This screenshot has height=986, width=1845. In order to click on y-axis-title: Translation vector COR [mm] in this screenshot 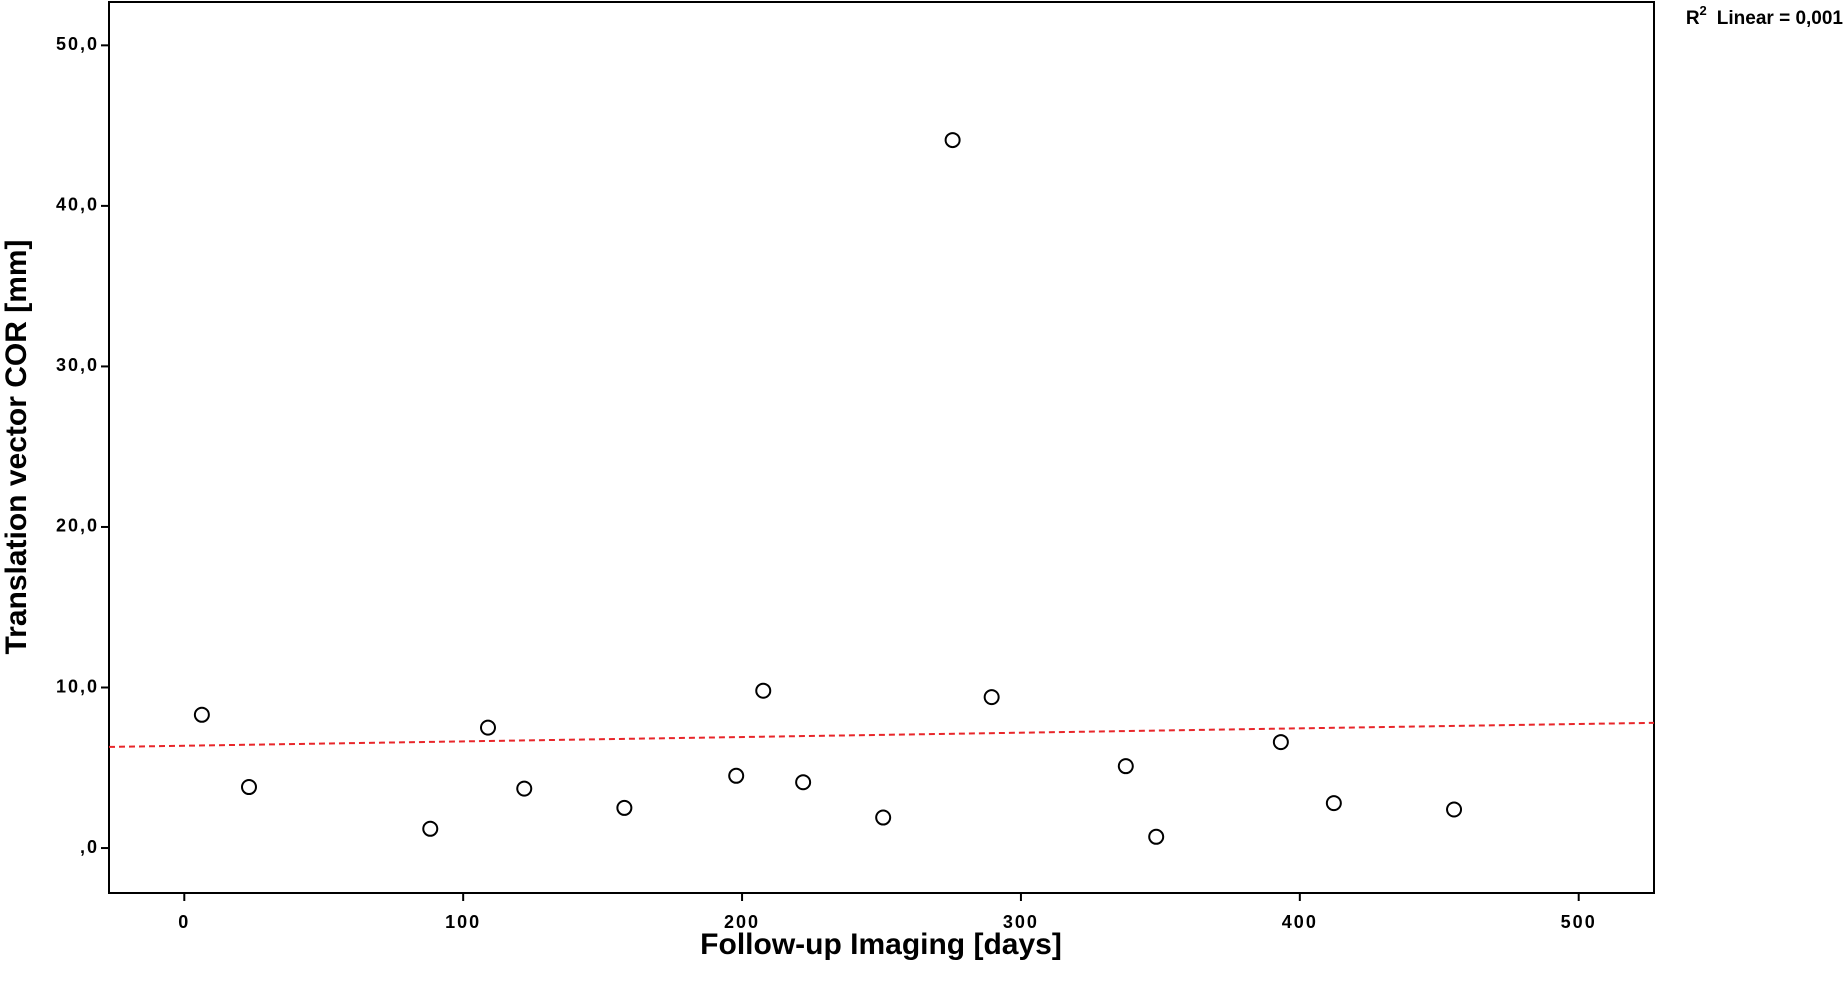, I will do `click(16, 446)`.